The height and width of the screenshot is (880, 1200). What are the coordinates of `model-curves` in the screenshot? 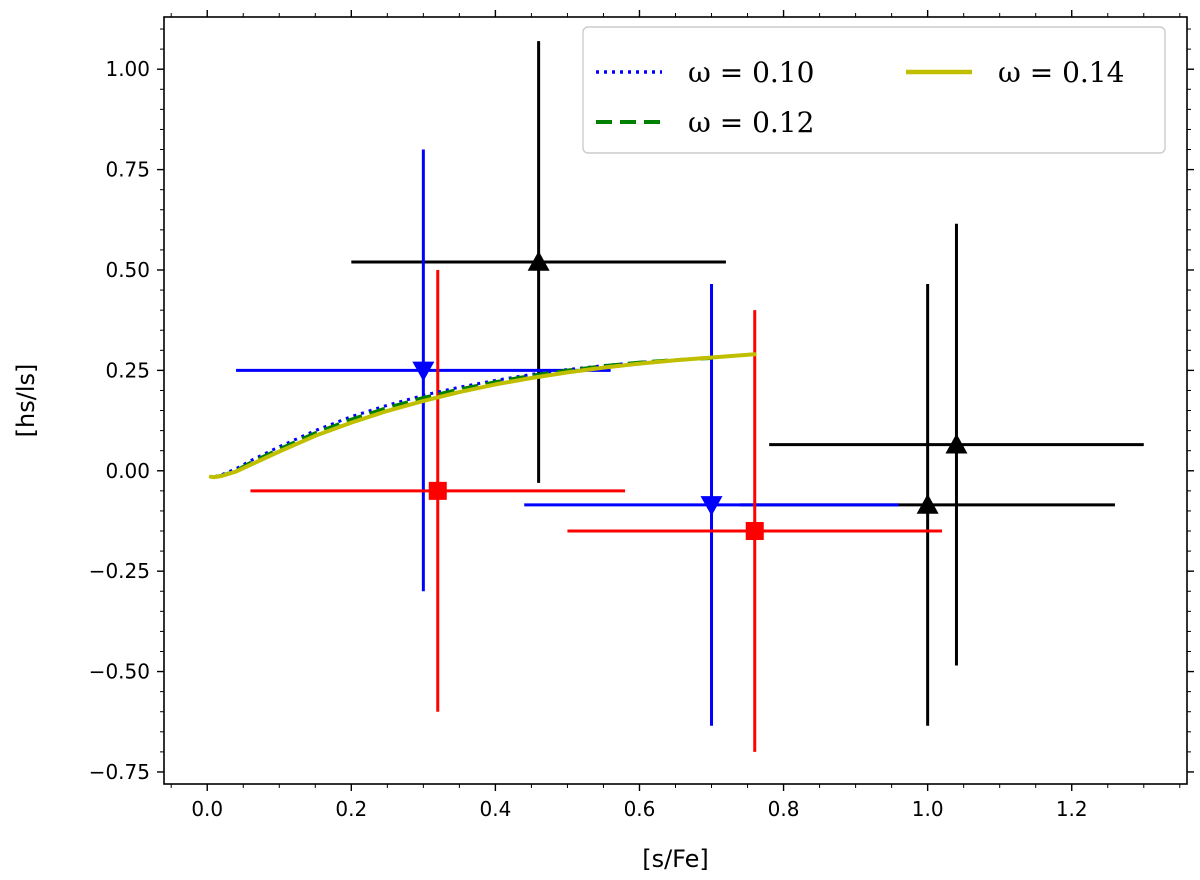 It's located at (482, 416).